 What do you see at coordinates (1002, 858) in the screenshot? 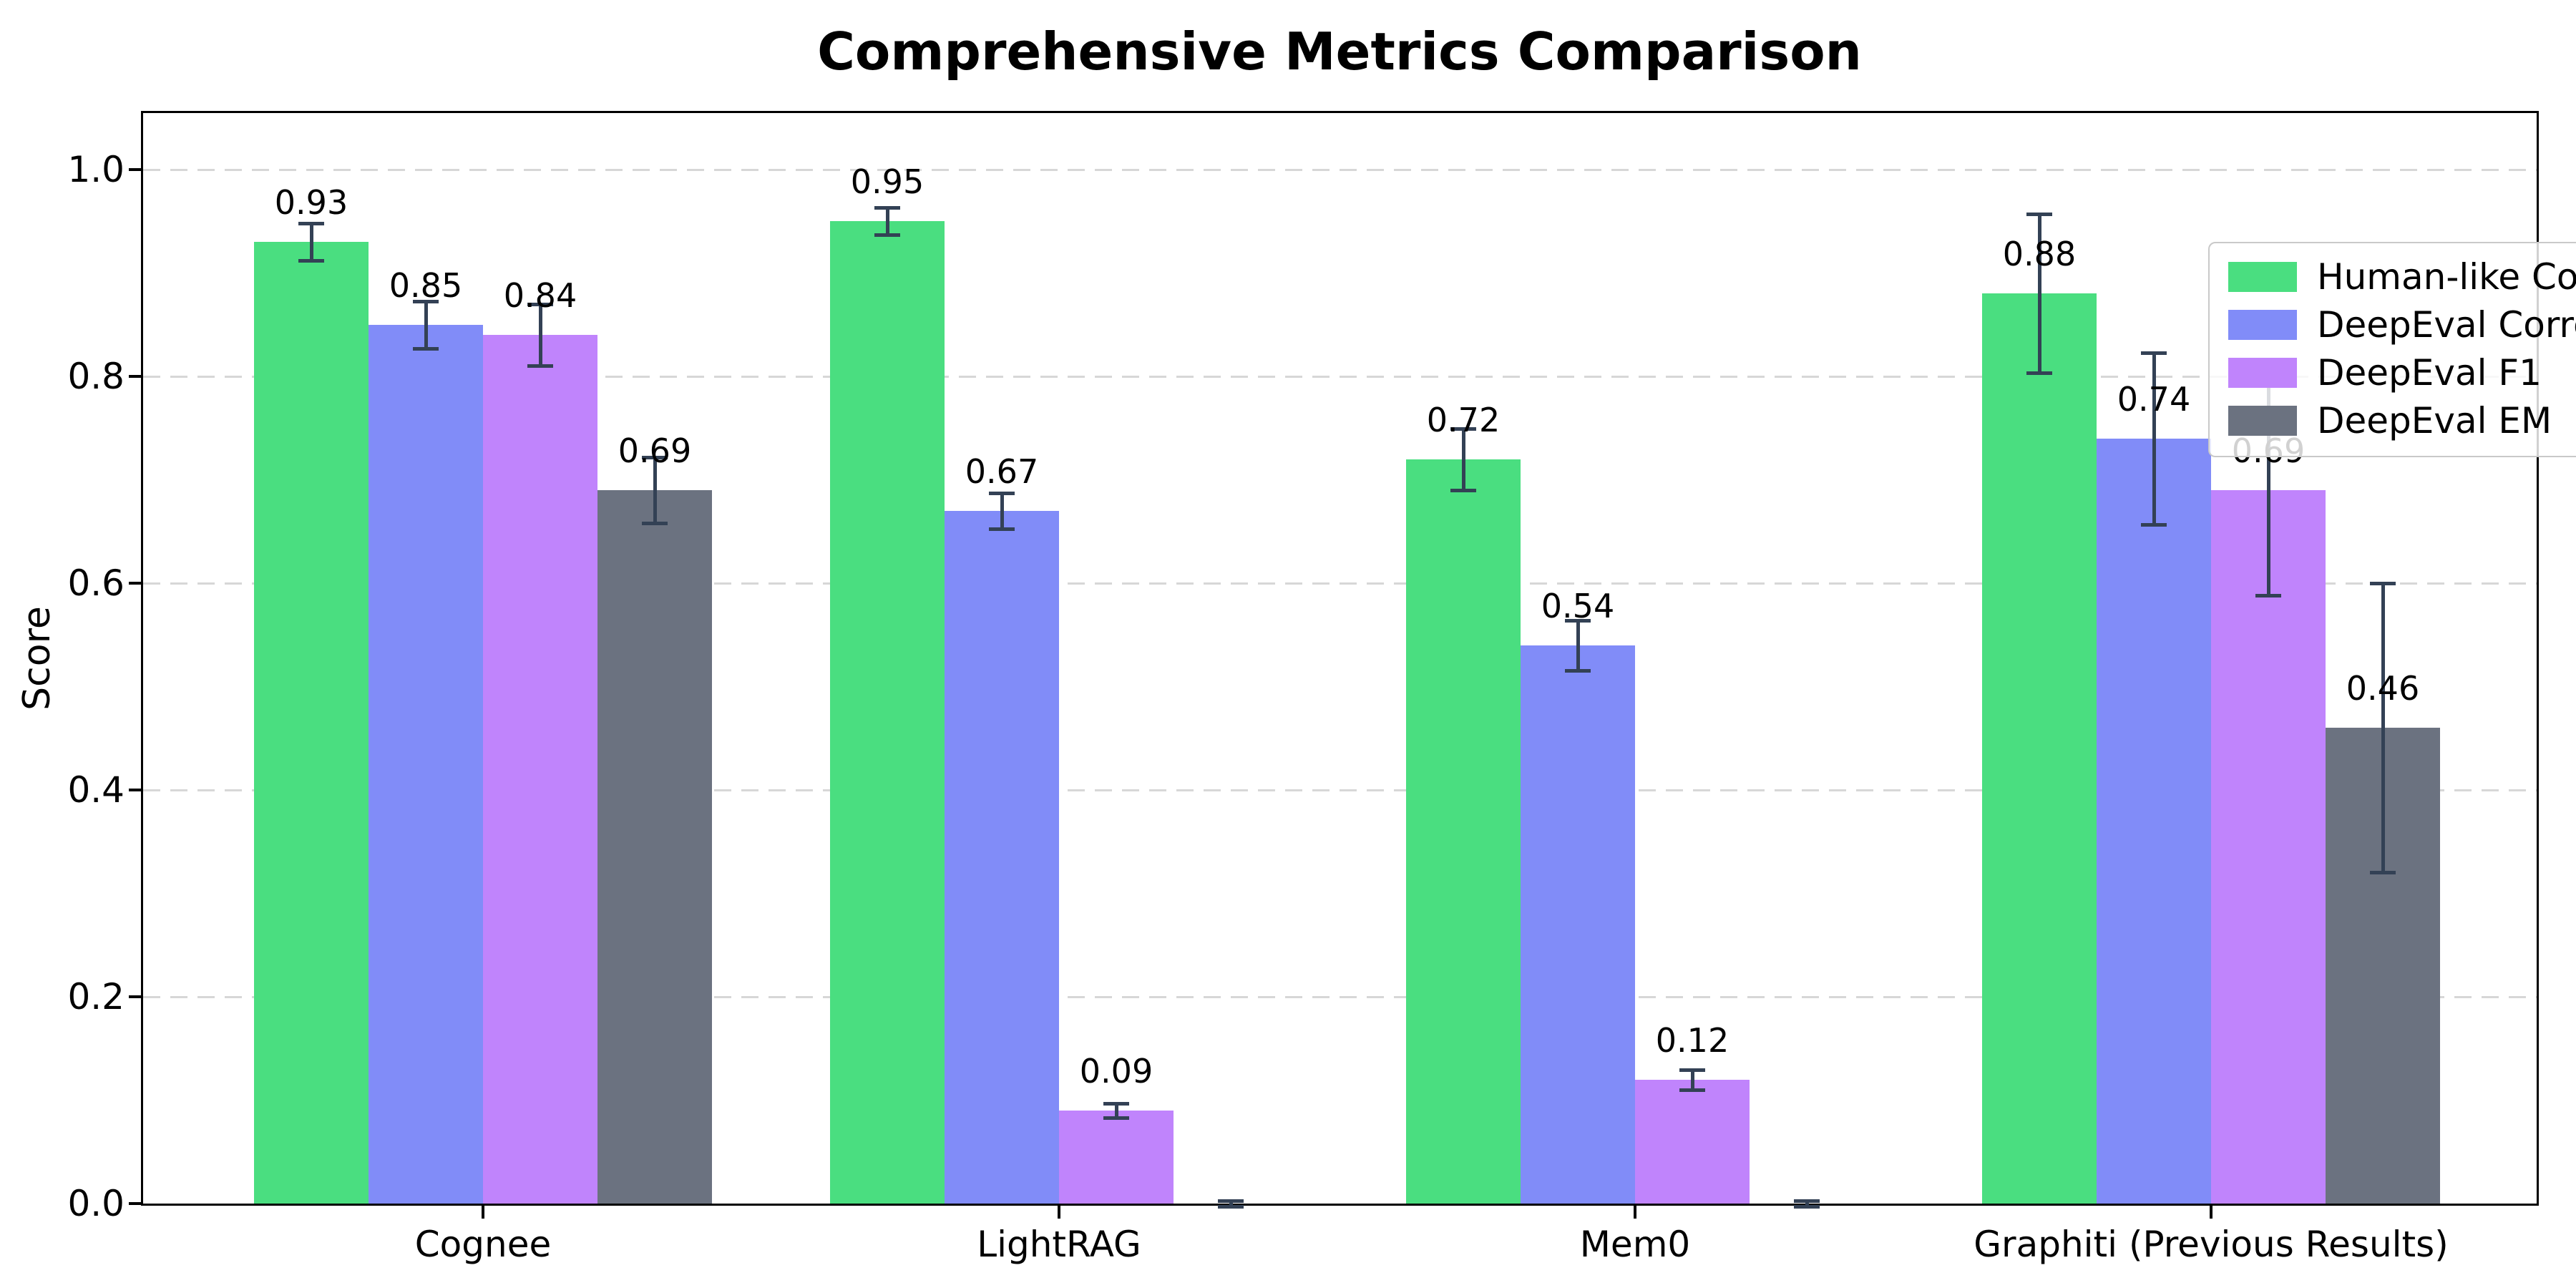
I see `bar-lightrag-deepeval-correctness` at bounding box center [1002, 858].